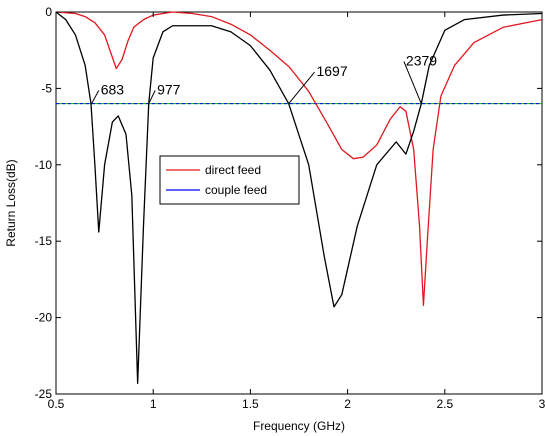 This screenshot has width=545, height=436. What do you see at coordinates (233, 170) in the screenshot?
I see `legend-label-direct-feed: direct feed` at bounding box center [233, 170].